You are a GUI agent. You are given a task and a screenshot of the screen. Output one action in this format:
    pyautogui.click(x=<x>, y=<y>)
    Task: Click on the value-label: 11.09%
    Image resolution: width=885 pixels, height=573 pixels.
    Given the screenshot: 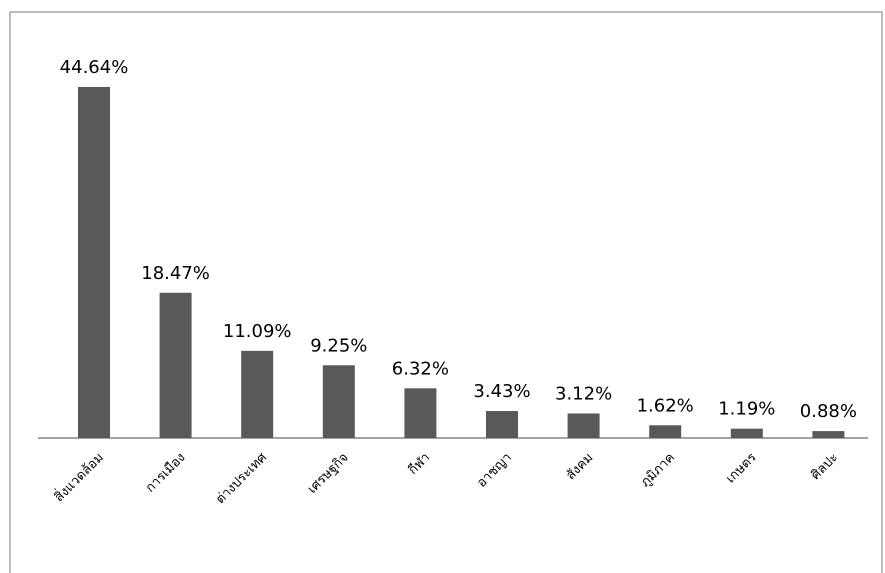 What is the action you would take?
    pyautogui.click(x=257, y=331)
    